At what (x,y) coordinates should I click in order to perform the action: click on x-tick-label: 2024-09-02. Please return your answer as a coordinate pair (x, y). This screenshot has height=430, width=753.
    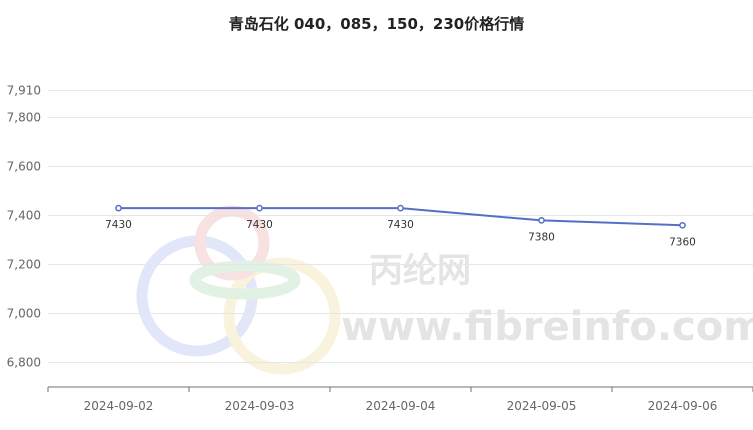
    Looking at the image, I should click on (119, 406).